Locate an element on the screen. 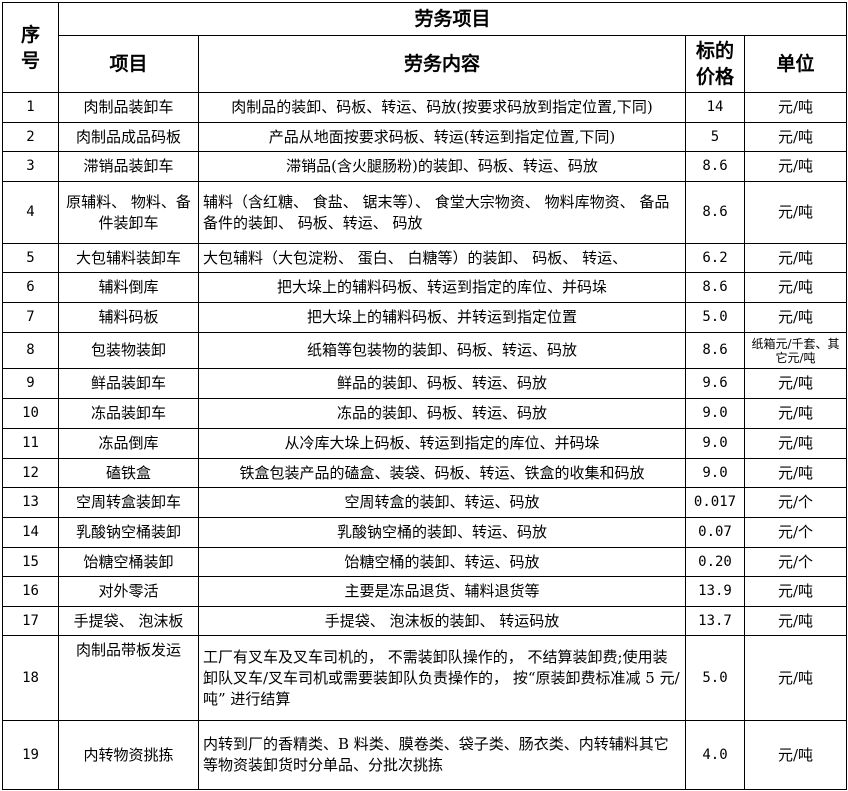  row-price: 6.2 is located at coordinates (715, 258).